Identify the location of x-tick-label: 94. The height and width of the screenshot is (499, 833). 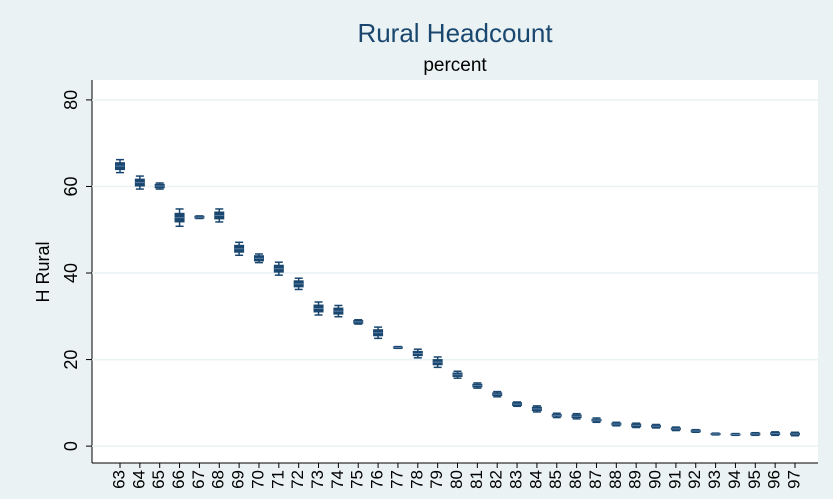
(734, 479).